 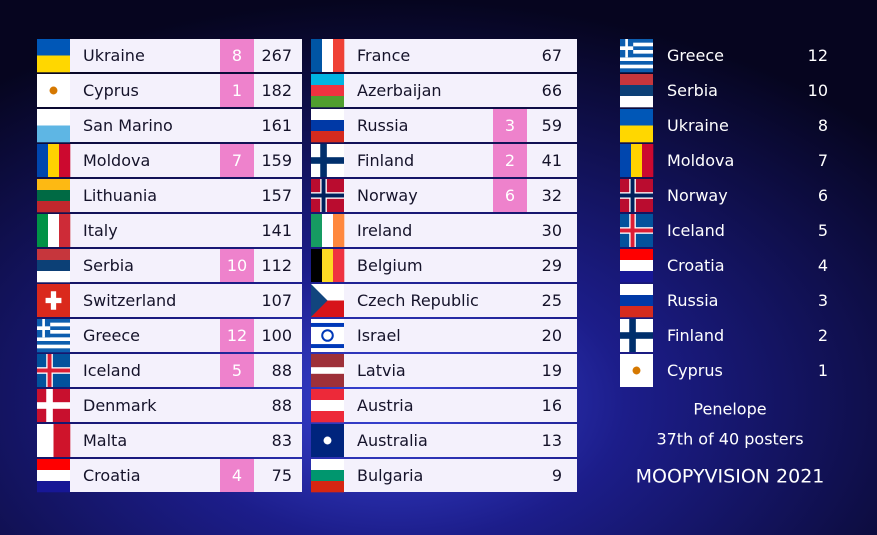 What do you see at coordinates (105, 440) in the screenshot?
I see `country-name: Malta` at bounding box center [105, 440].